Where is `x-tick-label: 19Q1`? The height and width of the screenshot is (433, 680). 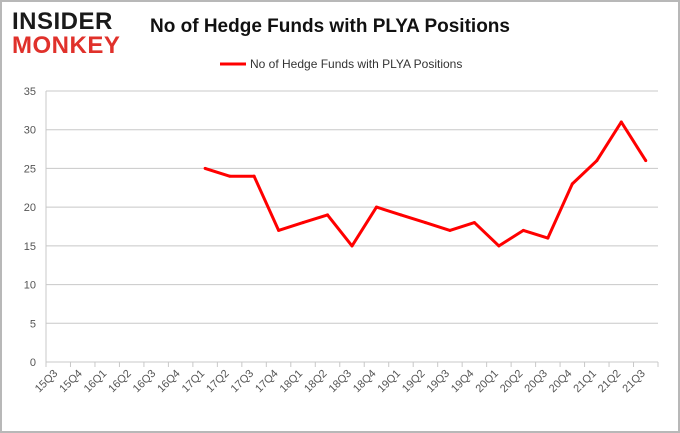 x-tick-label: 19Q1 is located at coordinates (390, 382).